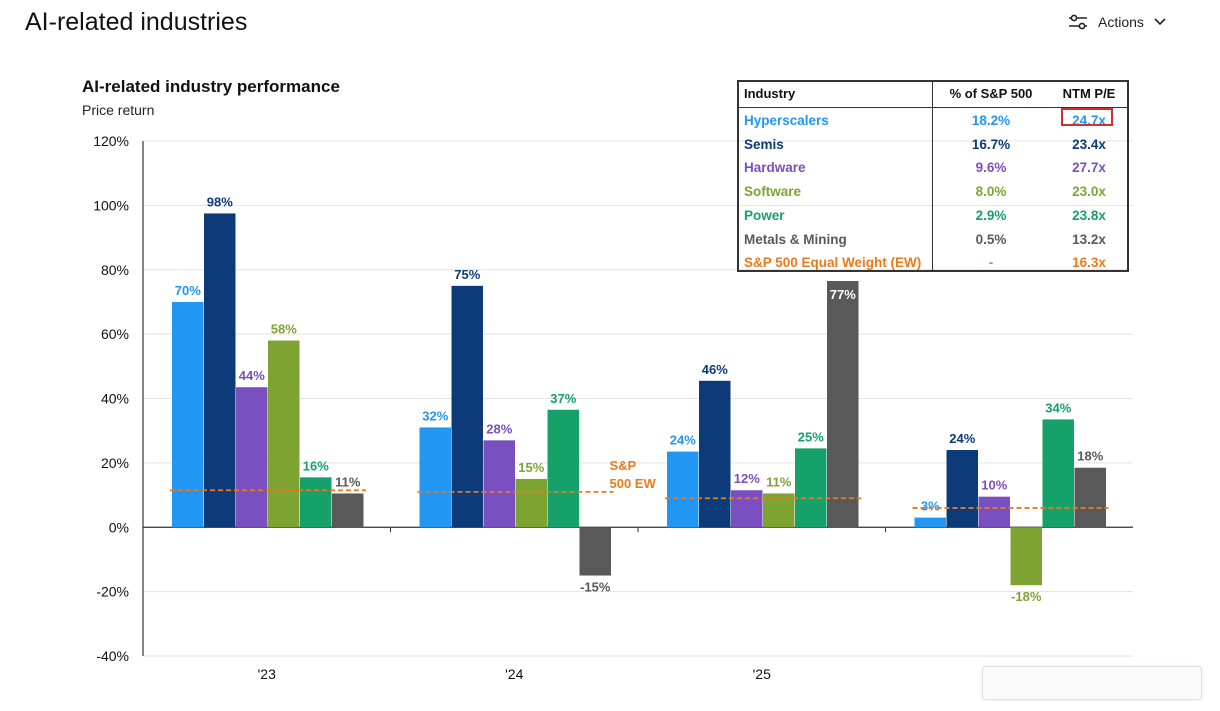  Describe the element at coordinates (994, 485) in the screenshot. I see `data-label: 10%` at that location.